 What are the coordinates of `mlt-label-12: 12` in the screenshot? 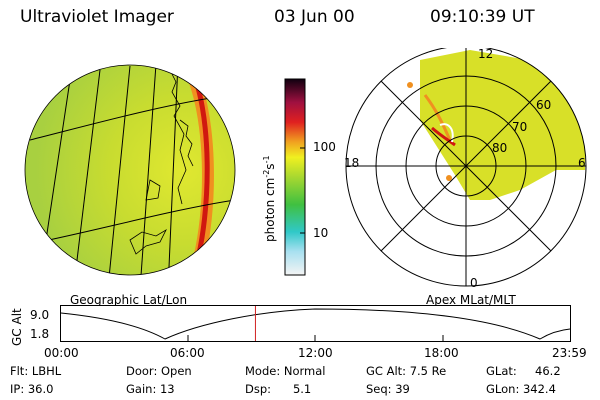 It's located at (486, 54).